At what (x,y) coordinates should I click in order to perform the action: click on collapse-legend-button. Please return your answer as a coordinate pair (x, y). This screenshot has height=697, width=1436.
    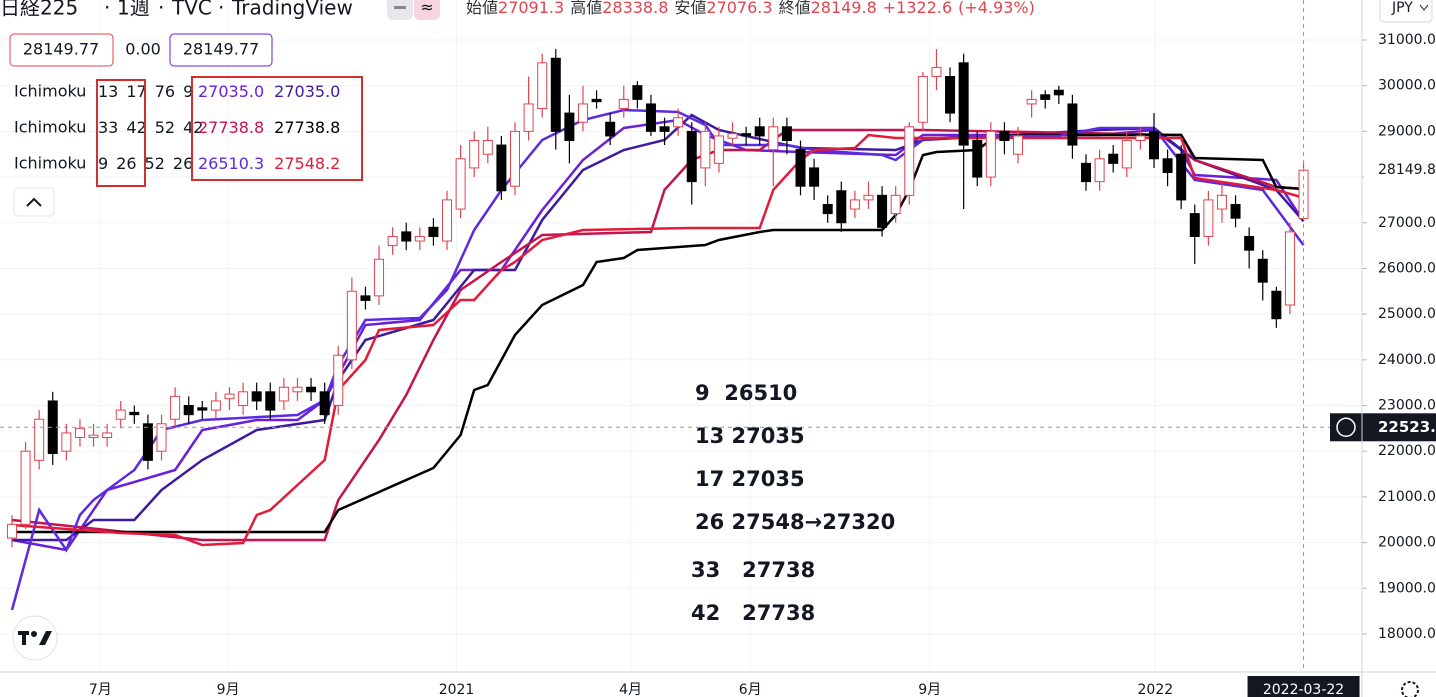
    Looking at the image, I should click on (34, 202).